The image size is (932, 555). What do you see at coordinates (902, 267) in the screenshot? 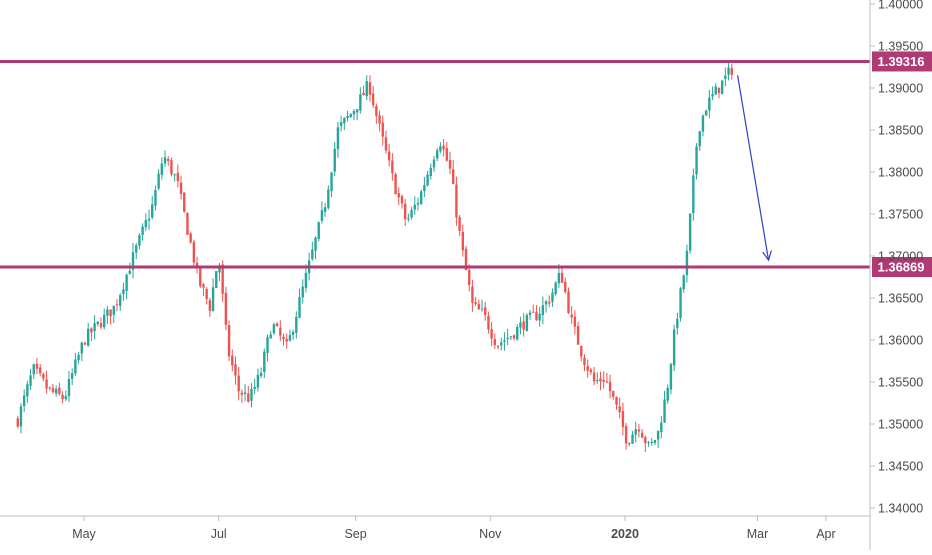
I see `level-label-box` at bounding box center [902, 267].